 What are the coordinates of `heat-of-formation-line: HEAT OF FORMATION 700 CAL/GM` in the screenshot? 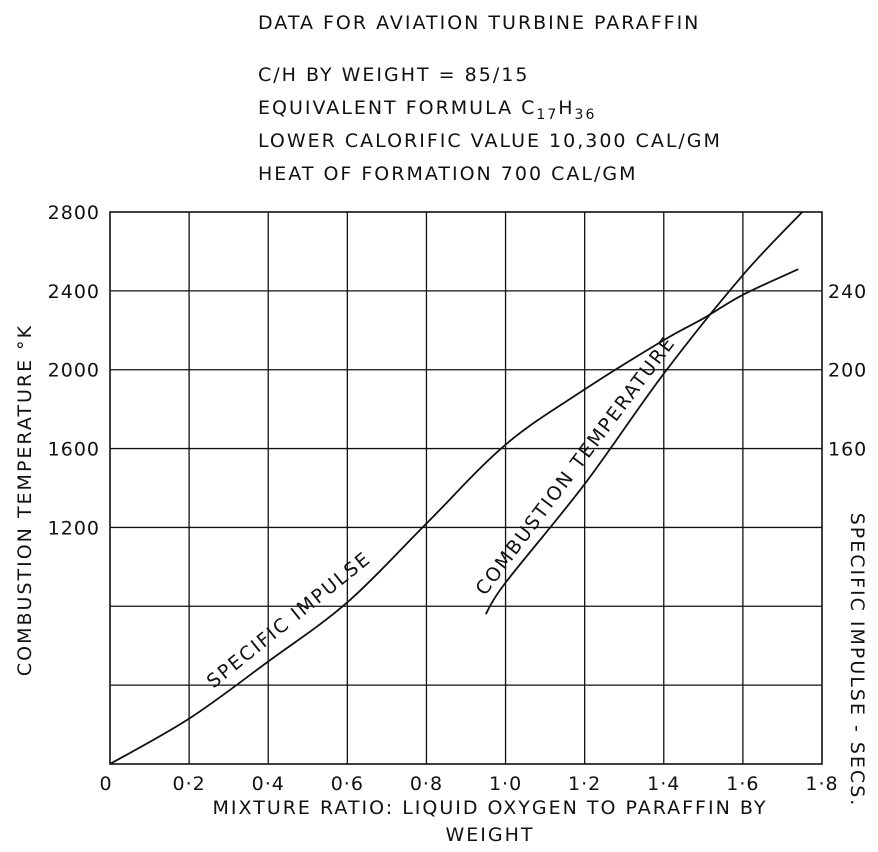 It's located at (448, 174).